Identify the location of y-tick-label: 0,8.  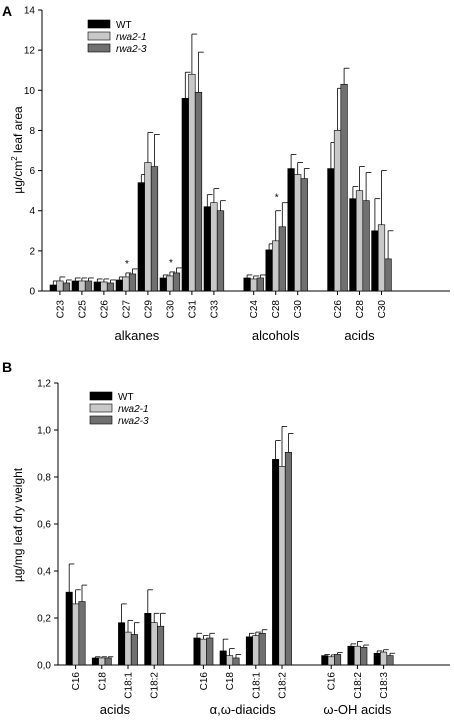
(44, 478).